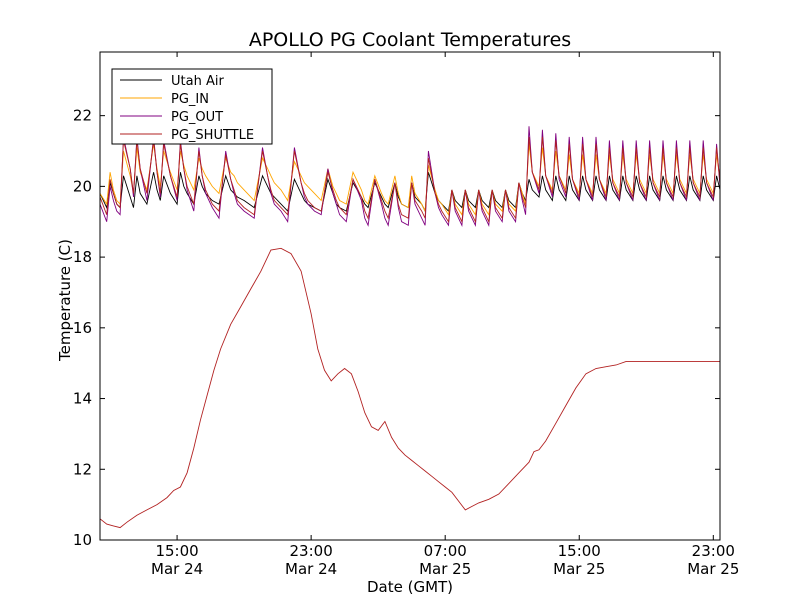 This screenshot has height=600, width=800. Describe the element at coordinates (82, 399) in the screenshot. I see `y-tick-label: 14` at that location.